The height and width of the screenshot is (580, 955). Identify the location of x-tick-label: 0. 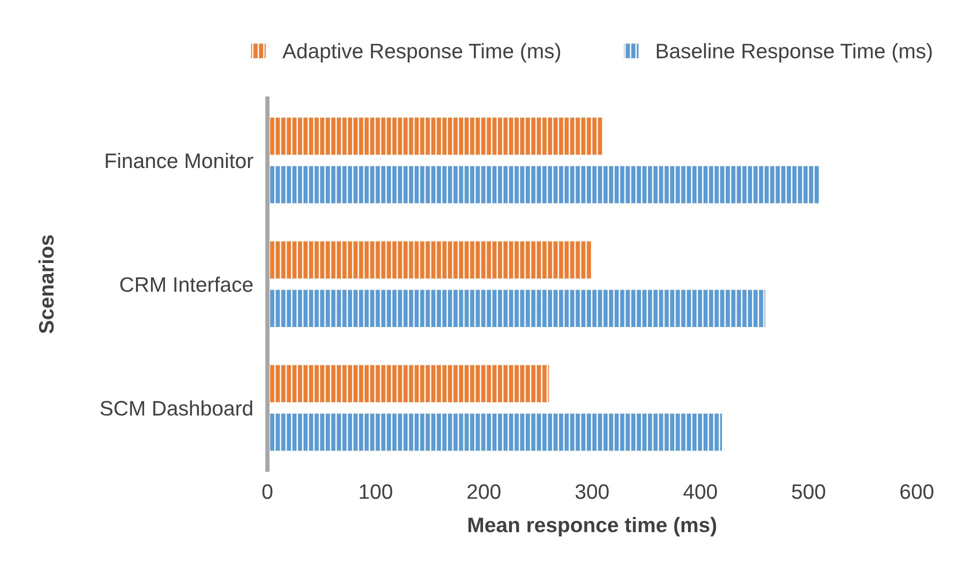
(267, 491).